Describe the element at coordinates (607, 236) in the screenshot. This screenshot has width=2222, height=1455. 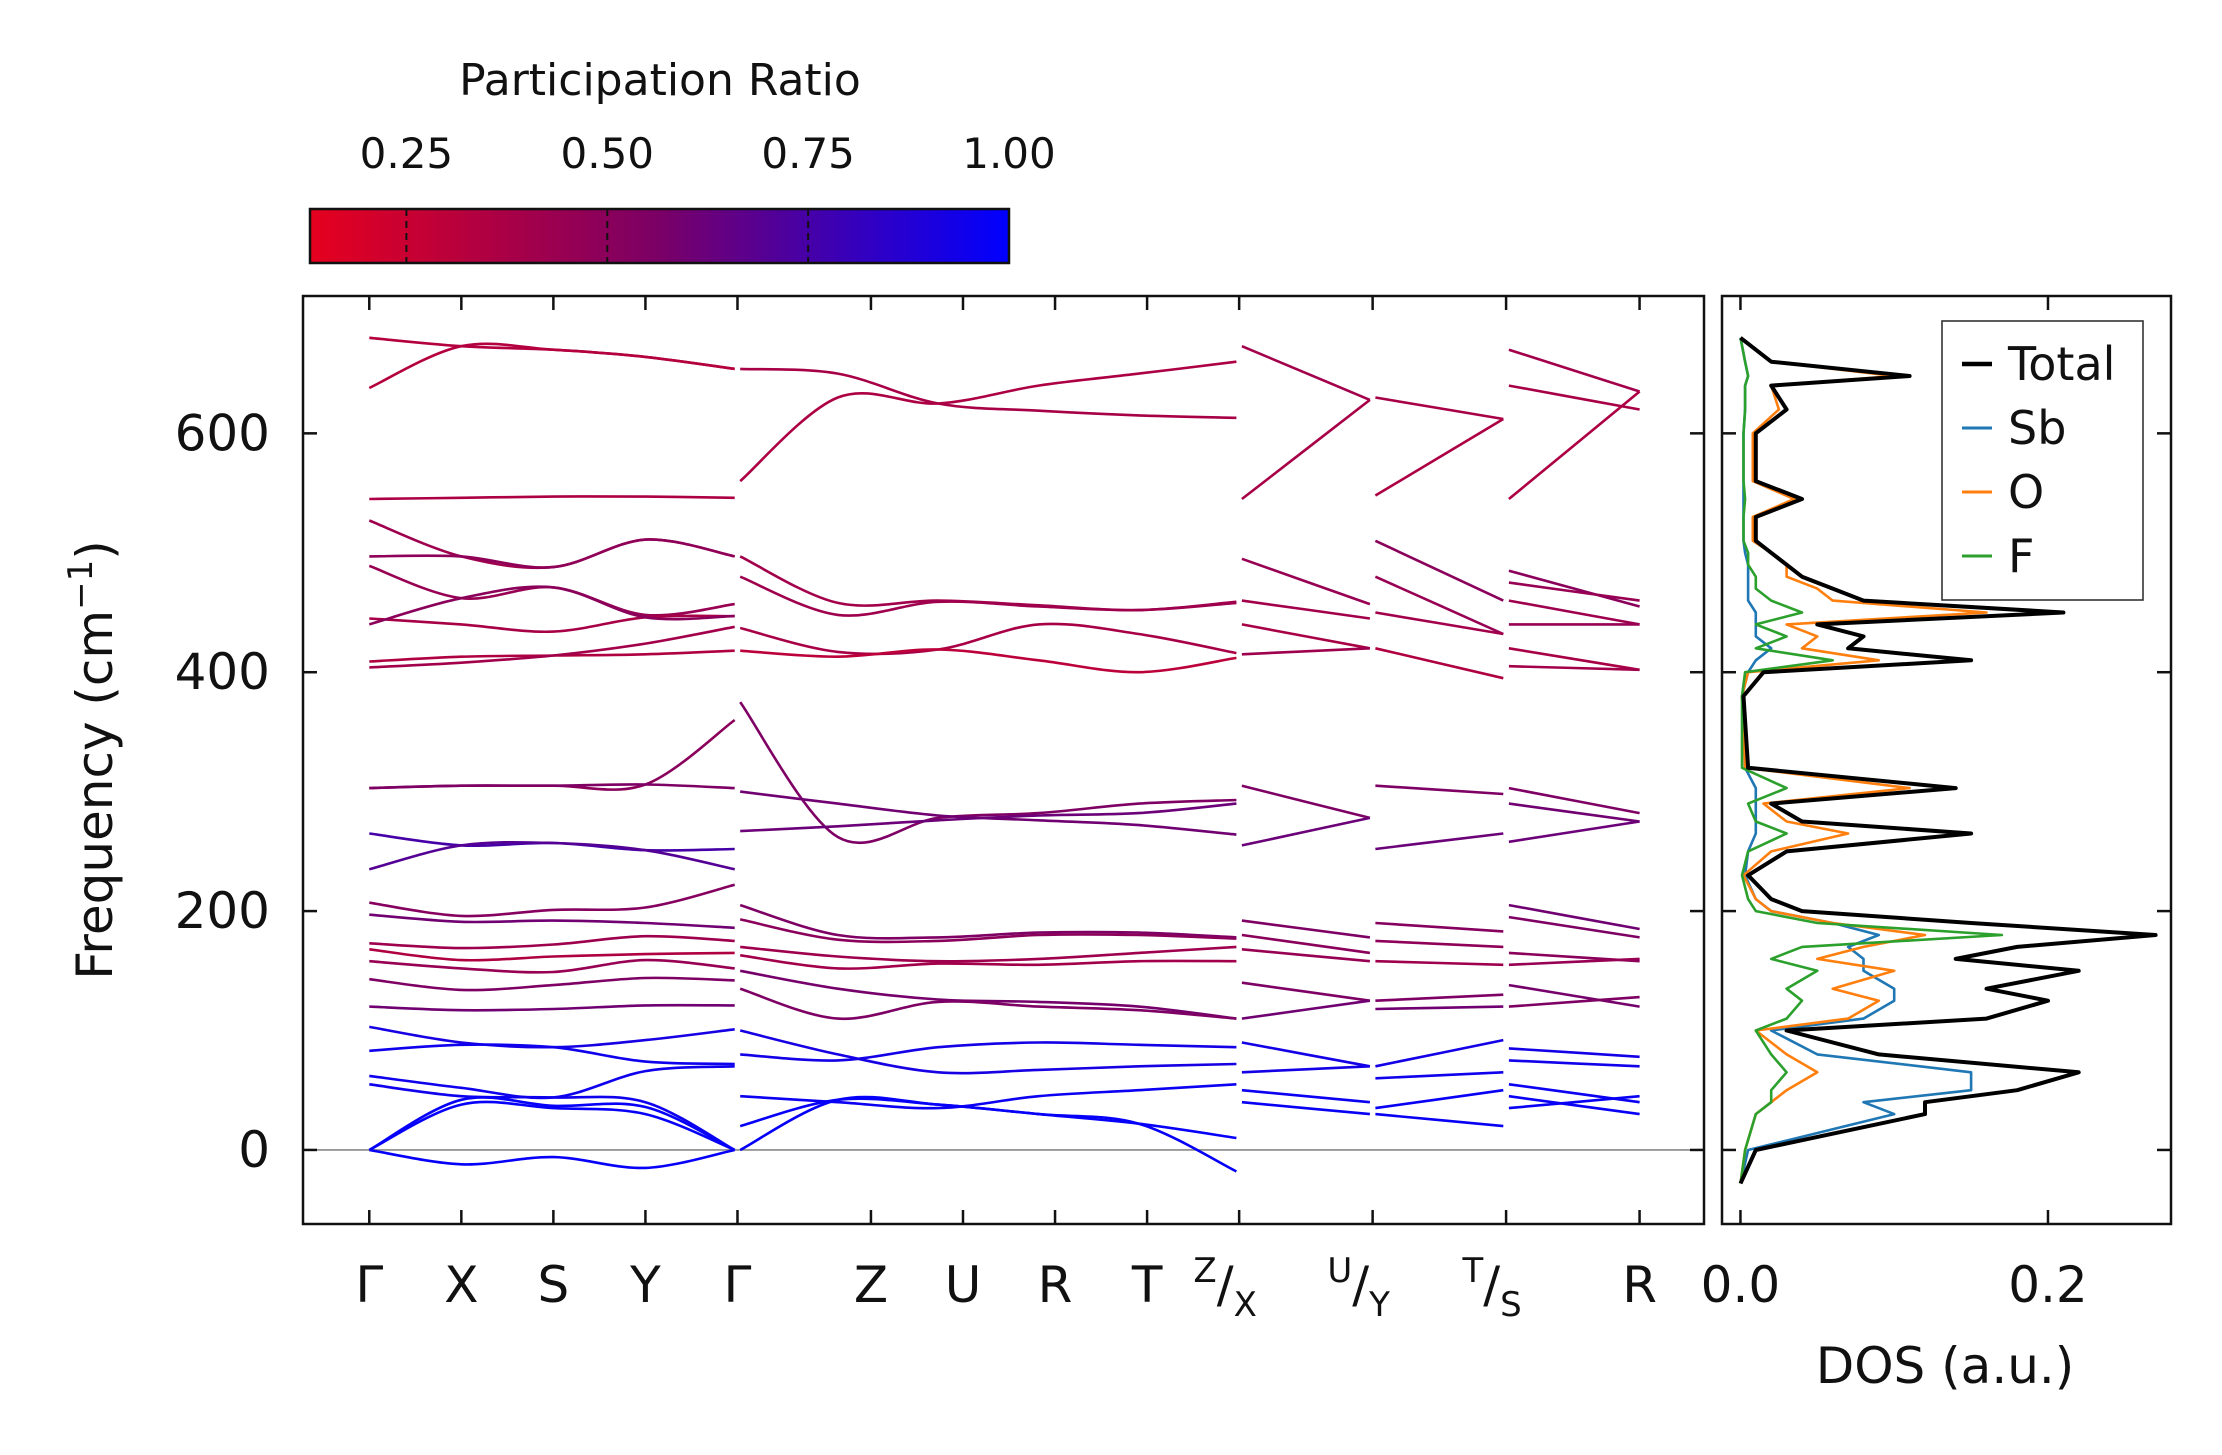
I see `colorbar-ticks` at that location.